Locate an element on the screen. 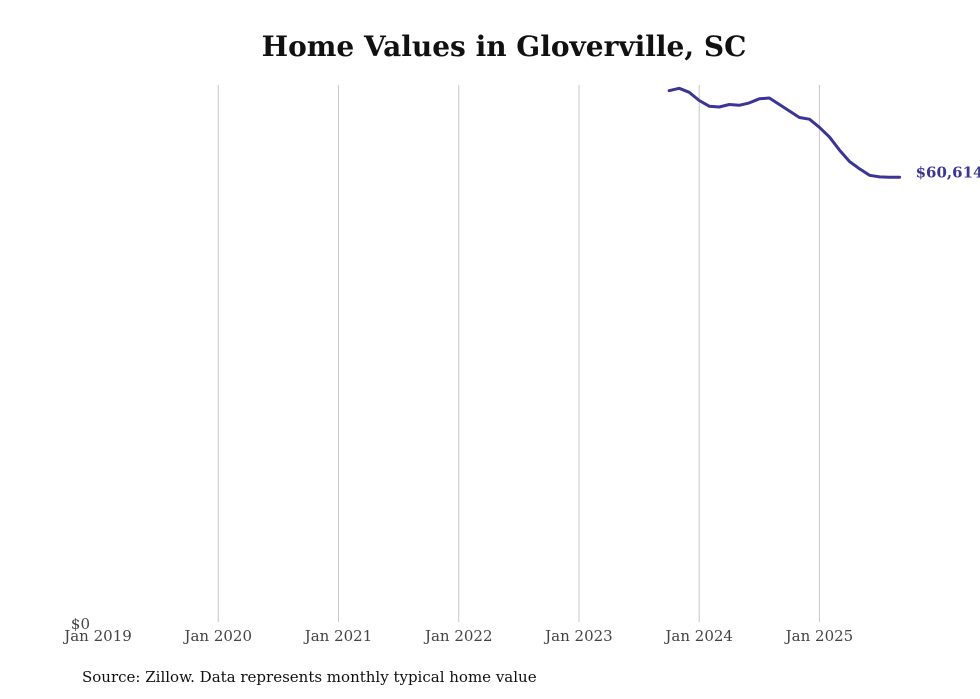 The height and width of the screenshot is (699, 980). x-tick-label: Jan 2022 is located at coordinates (458, 636).